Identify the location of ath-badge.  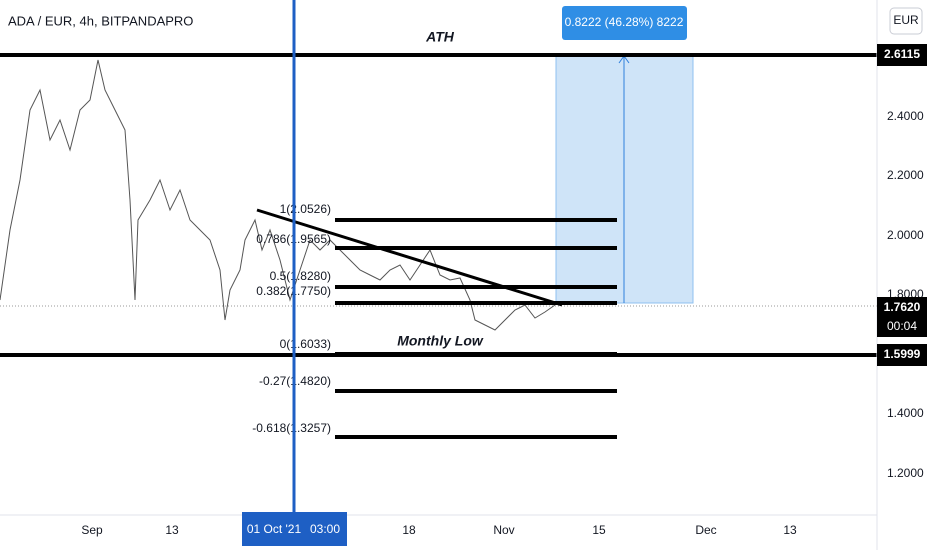
(902, 55).